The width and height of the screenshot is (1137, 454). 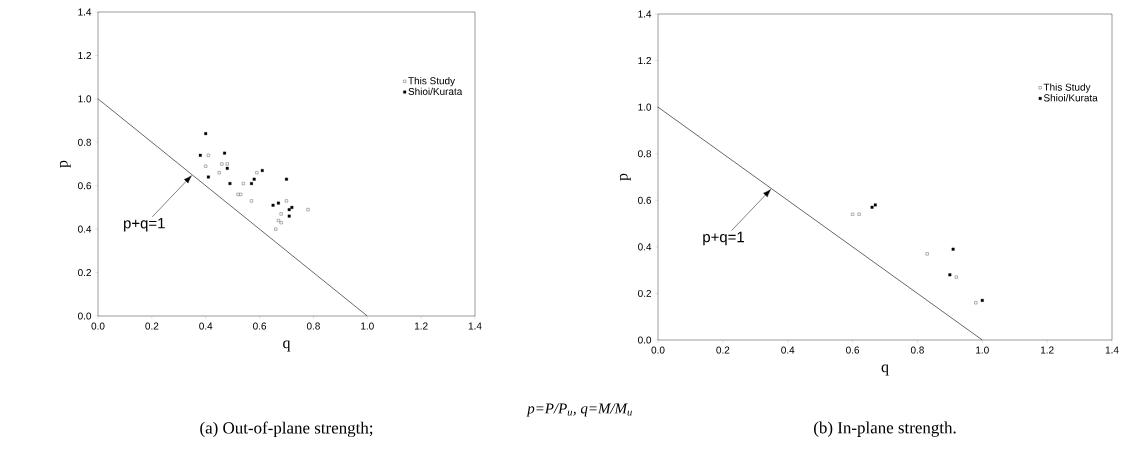 What do you see at coordinates (286, 429) in the screenshot?
I see `text: (a) Out-of-plane strength;` at bounding box center [286, 429].